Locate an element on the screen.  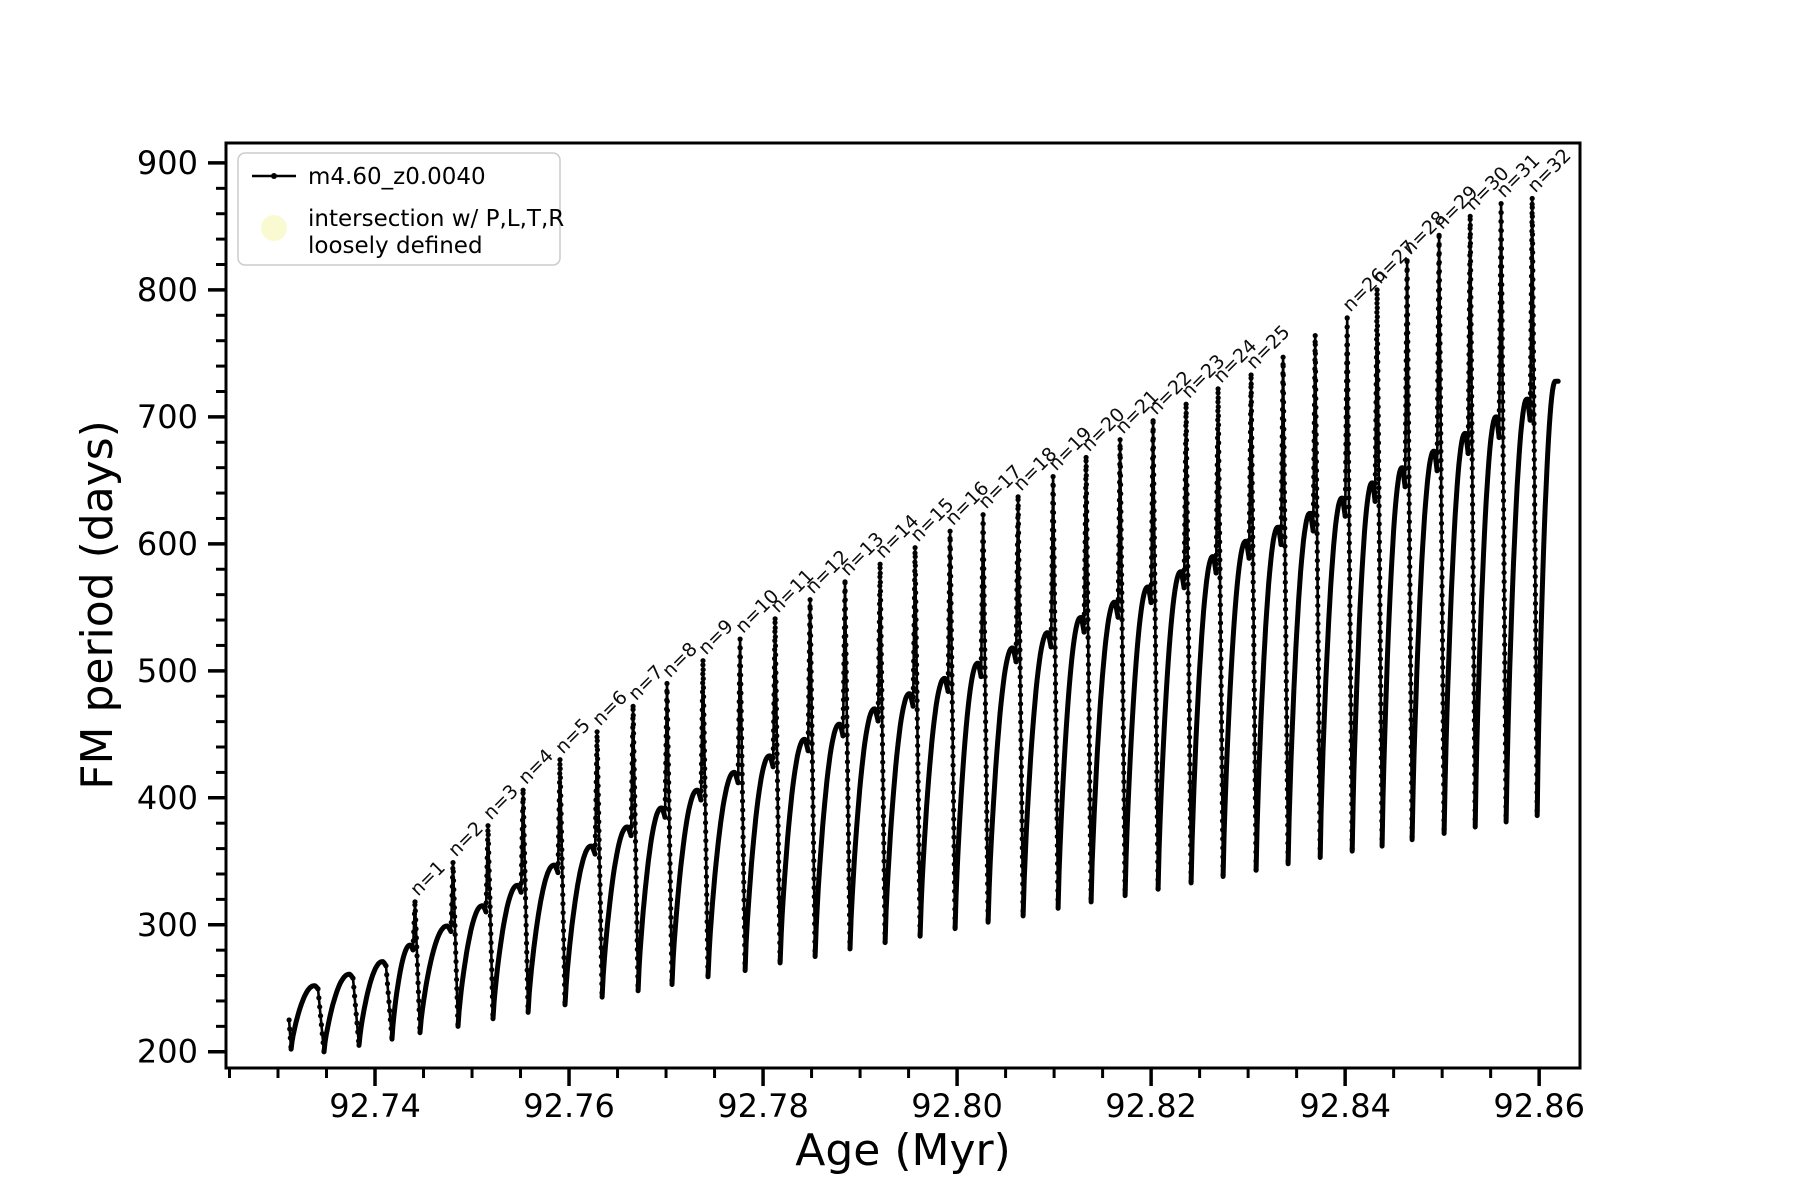
x-tick-label: 92.74 is located at coordinates (375, 1106).